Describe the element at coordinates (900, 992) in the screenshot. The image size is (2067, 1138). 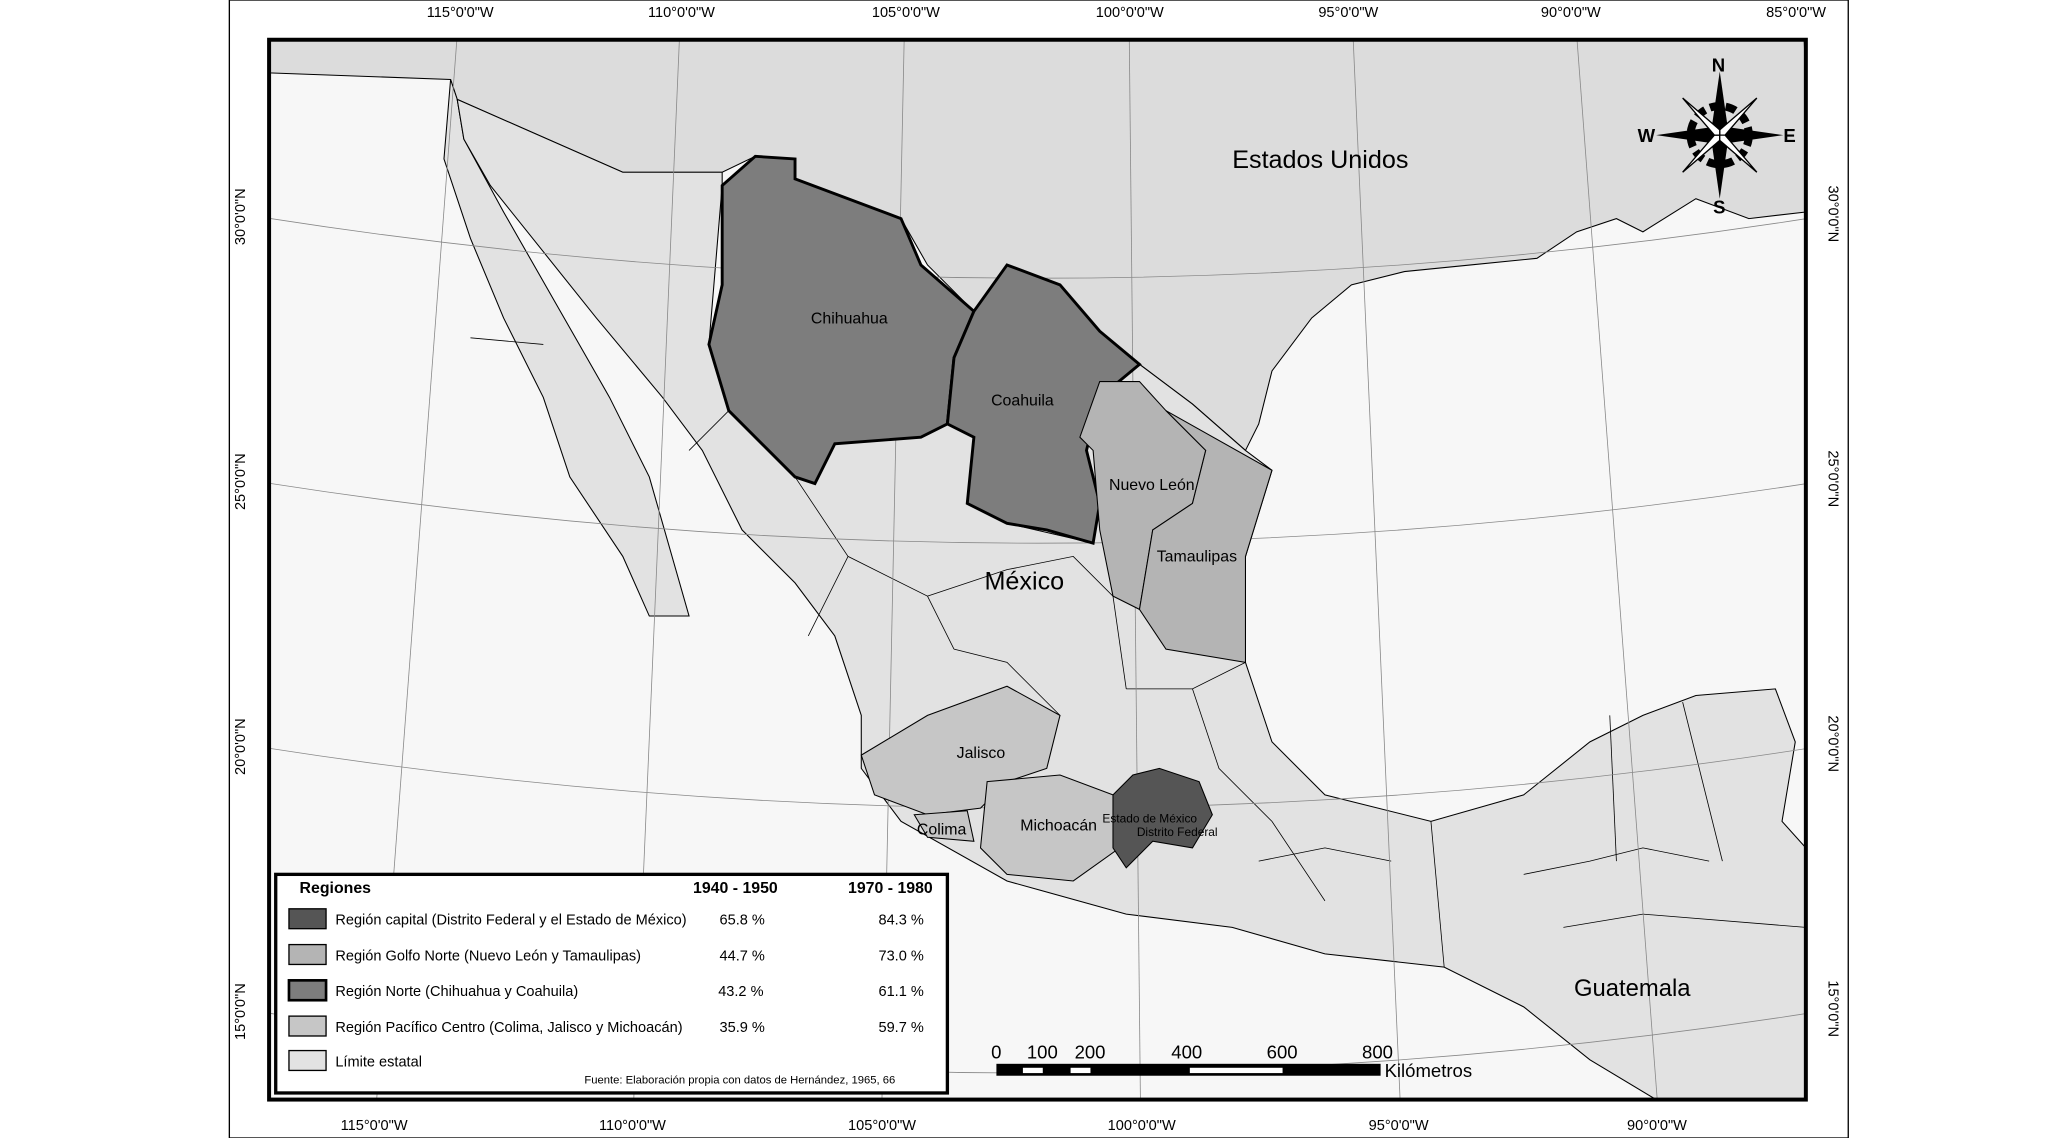
I see `map-text: 61.1 %` at that location.